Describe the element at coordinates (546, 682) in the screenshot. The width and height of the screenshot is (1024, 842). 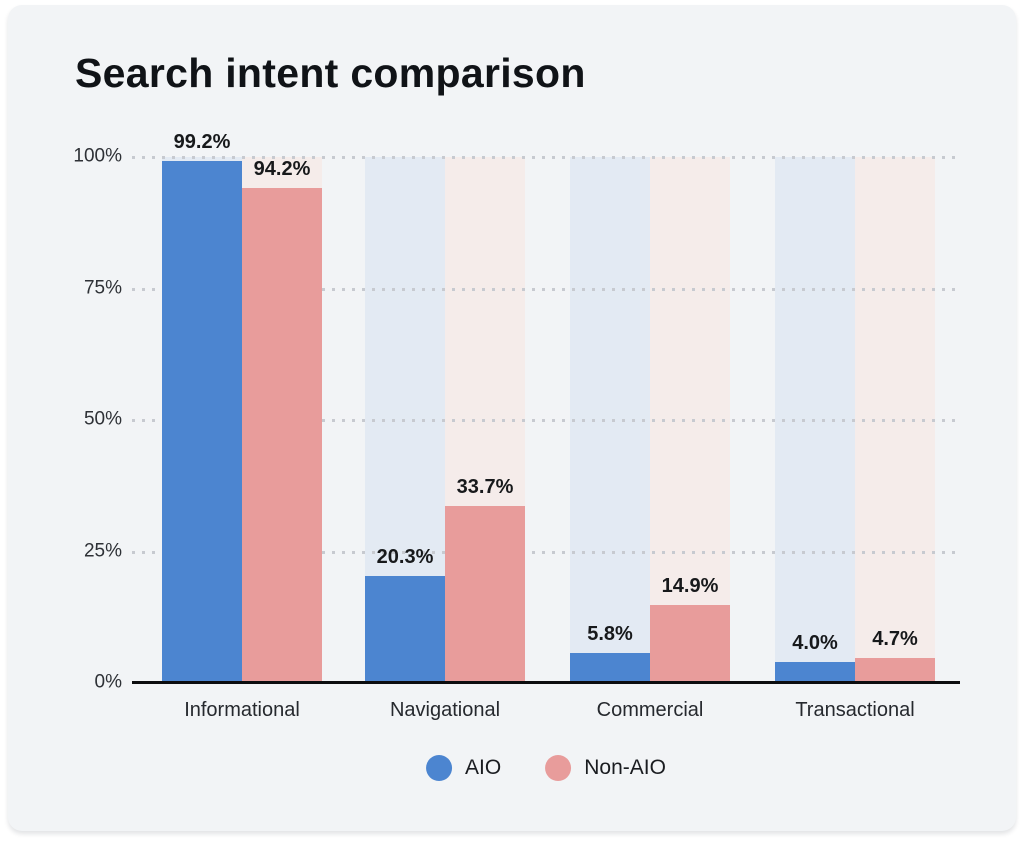
I see `x-axis-line` at that location.